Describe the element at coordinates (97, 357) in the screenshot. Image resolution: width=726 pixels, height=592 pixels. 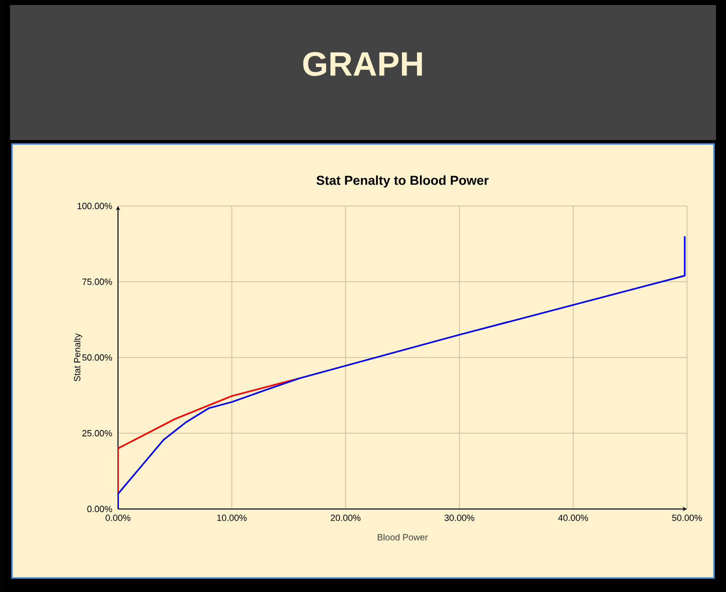
I see `y-tick-label: 50.00%` at that location.